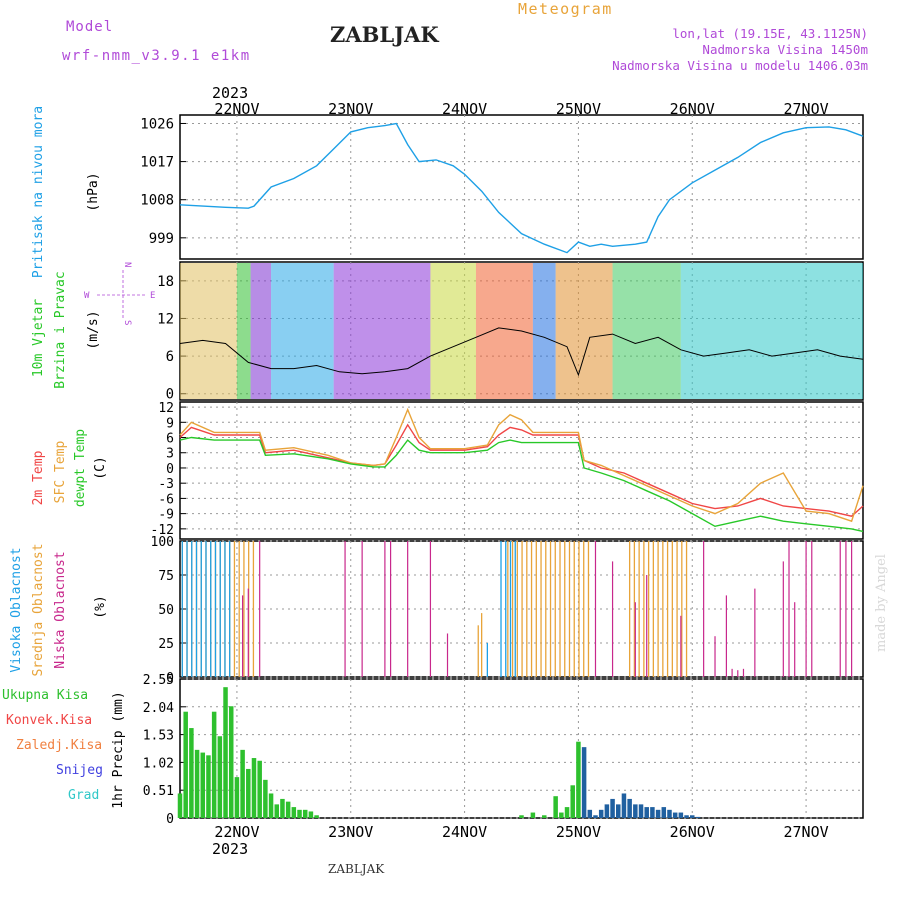 This screenshot has width=900, height=900. I want to click on temp-label-dewpt: dewpt Temp, so click(80, 468).